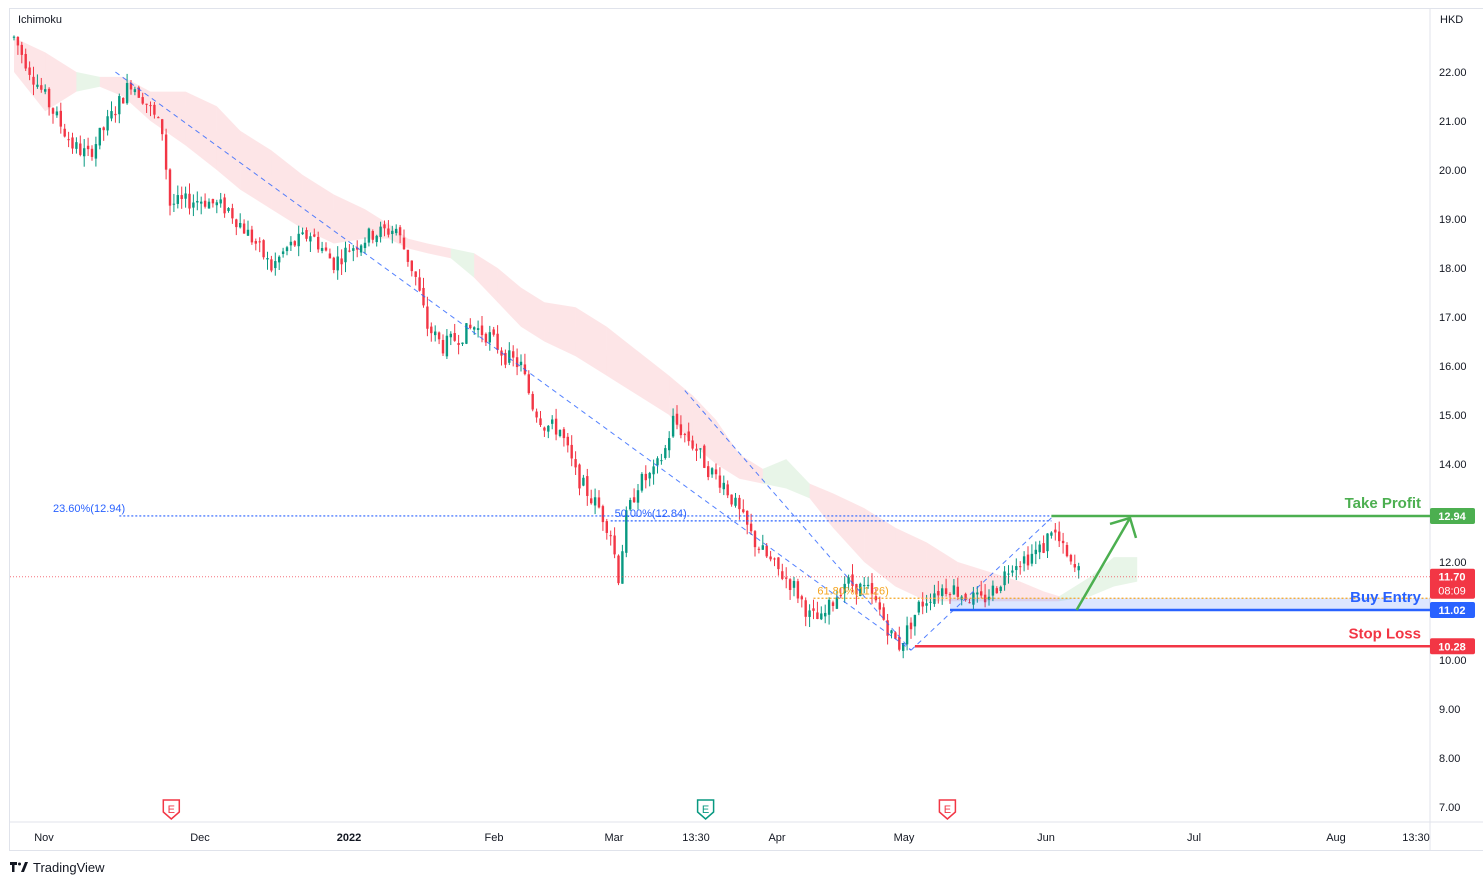  Describe the element at coordinates (1386, 597) in the screenshot. I see `trade-level-label: Buy Entry` at that location.